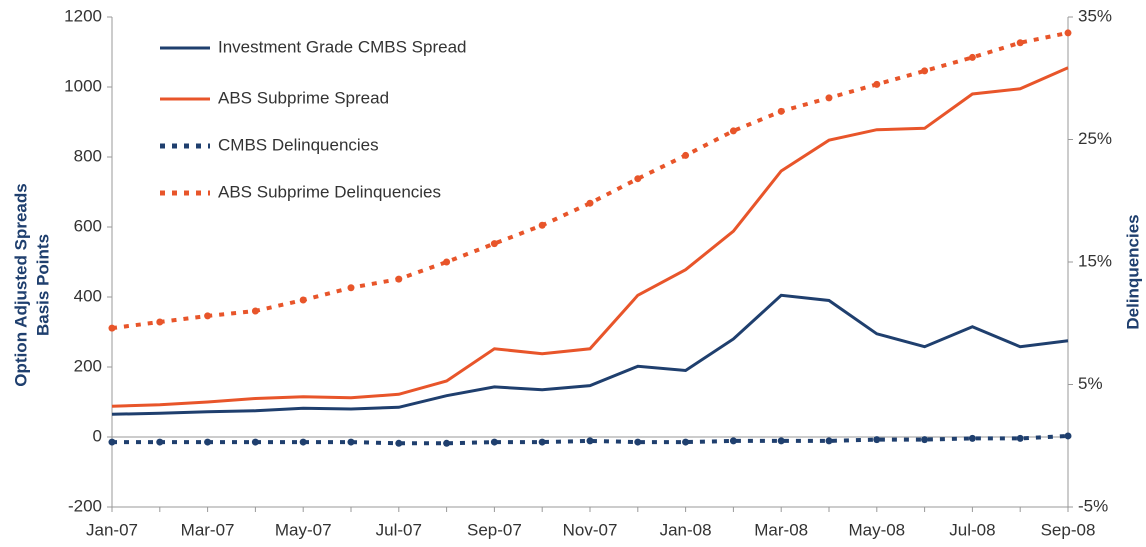 Image resolution: width=1146 pixels, height=547 pixels. I want to click on x-tick-label: Jan-08, so click(686, 529).